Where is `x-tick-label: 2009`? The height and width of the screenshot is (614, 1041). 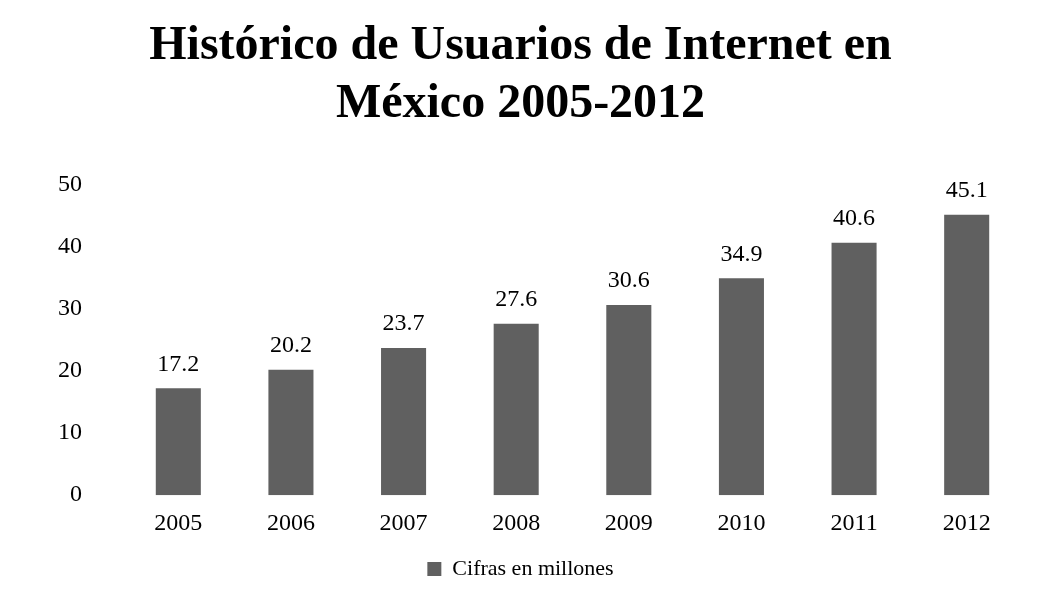
x-tick-label: 2009 is located at coordinates (628, 521).